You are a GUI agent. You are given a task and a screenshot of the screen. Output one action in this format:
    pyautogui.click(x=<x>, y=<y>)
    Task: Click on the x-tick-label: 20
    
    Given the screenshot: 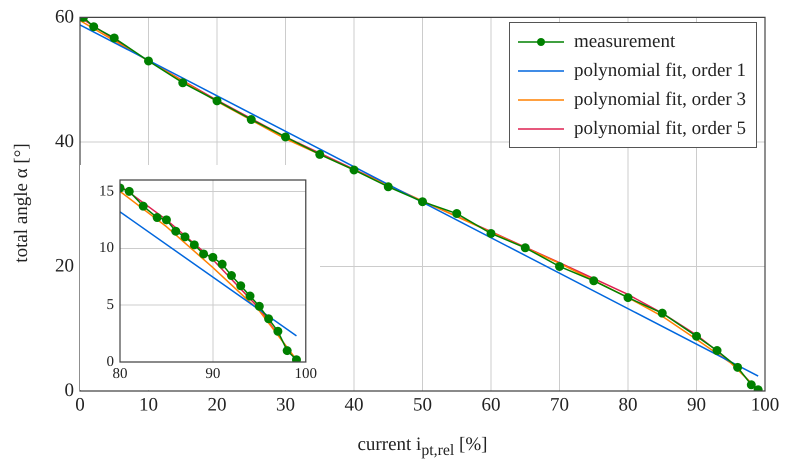 What is the action you would take?
    pyautogui.click(x=217, y=405)
    